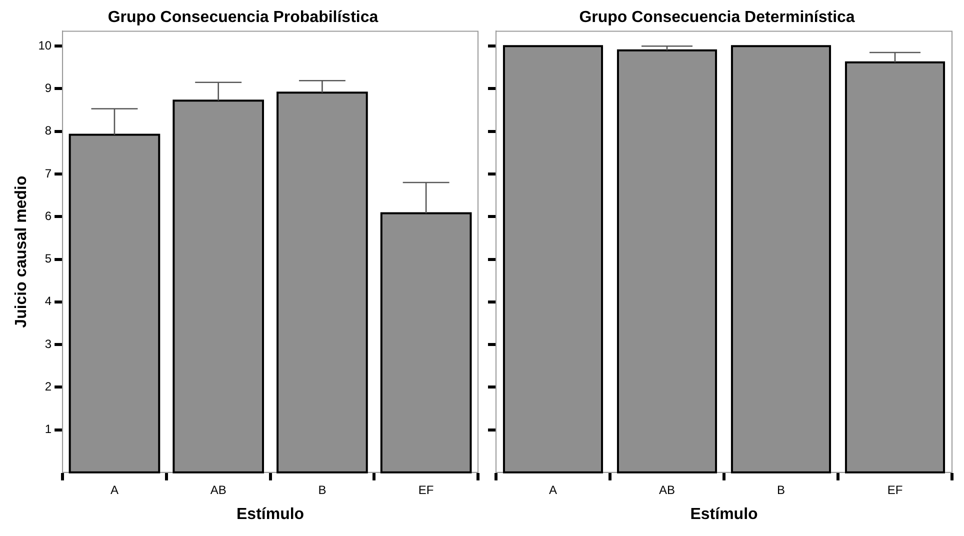  I want to click on chart-title: Grupo Consecuencia Probabilística, so click(243, 17).